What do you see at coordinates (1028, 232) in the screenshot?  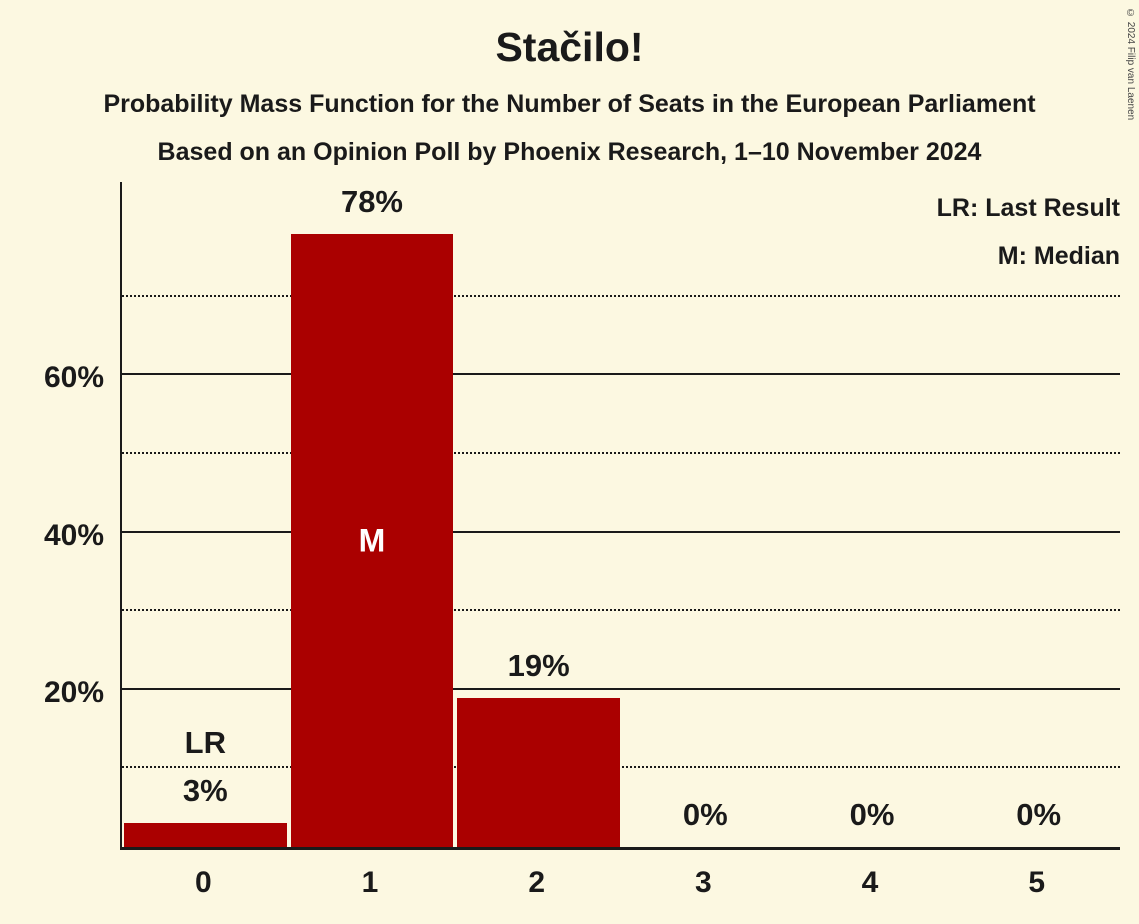 I see `legend: LR: Last Result M: Median` at bounding box center [1028, 232].